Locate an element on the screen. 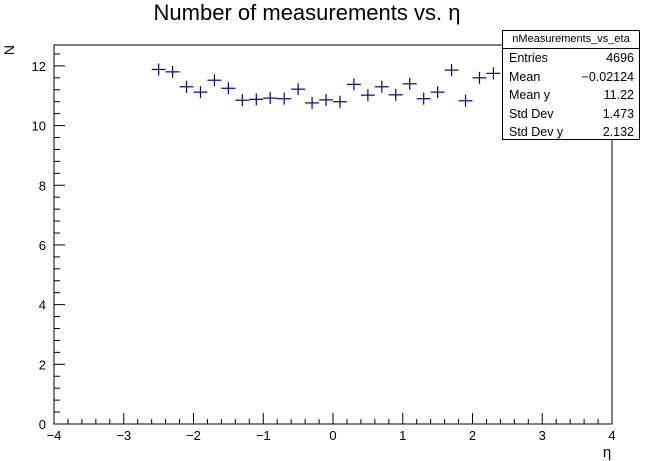 Image resolution: width=648 pixels, height=461 pixels. stats-box-title: nMeasurements_vs_eta is located at coordinates (571, 40).